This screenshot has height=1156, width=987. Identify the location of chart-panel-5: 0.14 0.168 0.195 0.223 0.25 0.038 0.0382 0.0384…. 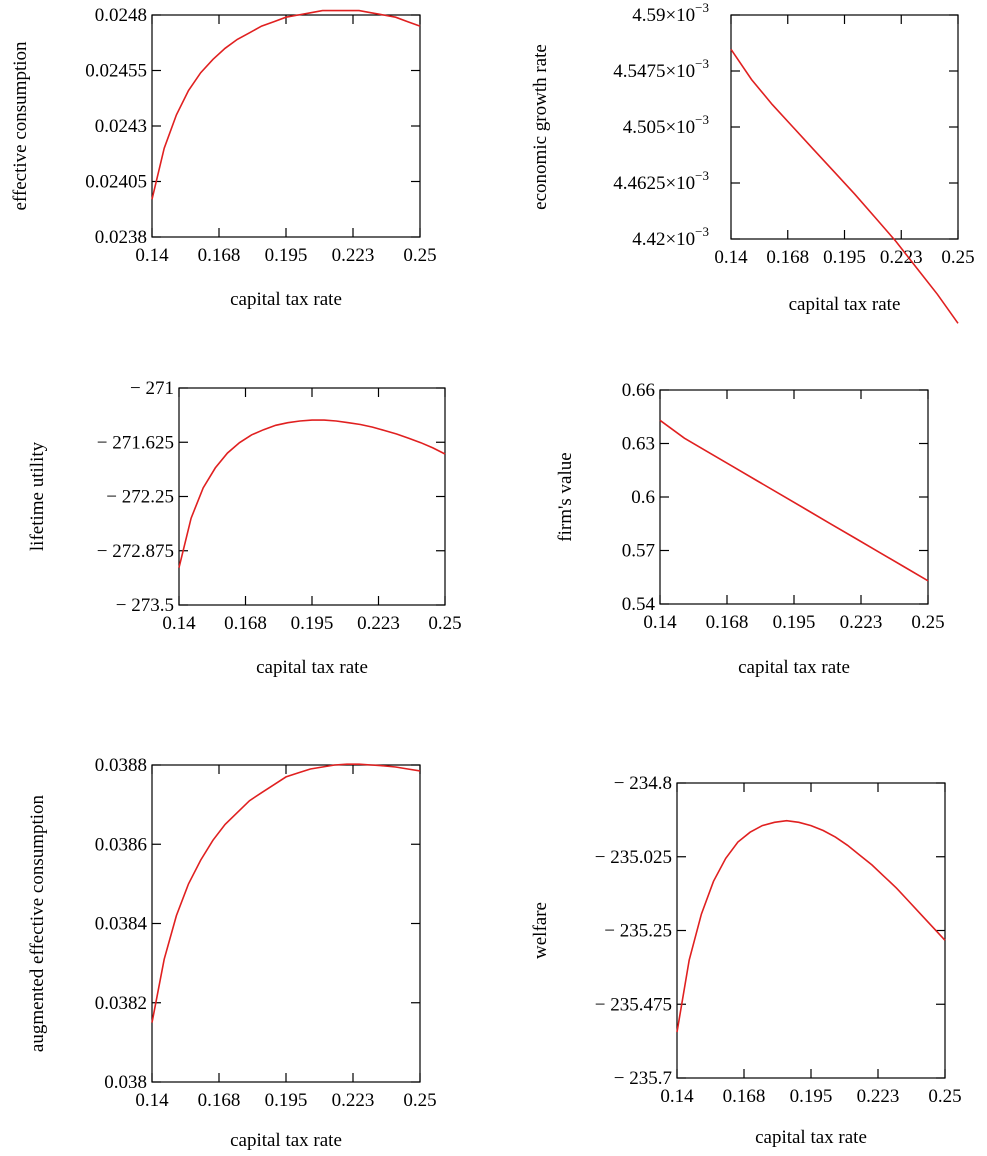
(232, 953).